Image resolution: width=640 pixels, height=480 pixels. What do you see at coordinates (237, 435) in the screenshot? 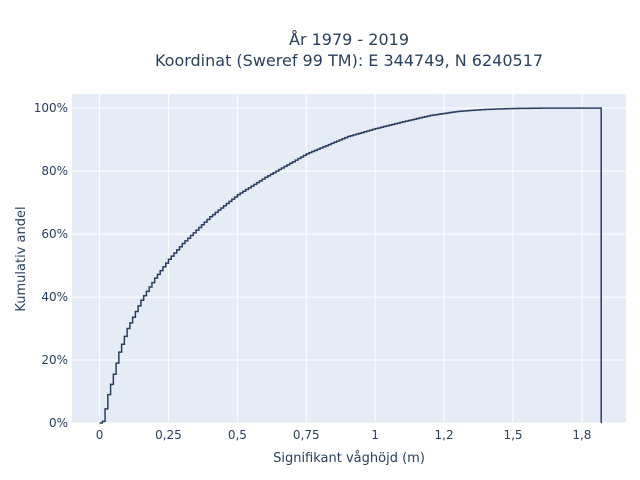
I see `x-tick-label: 0,5` at bounding box center [237, 435].